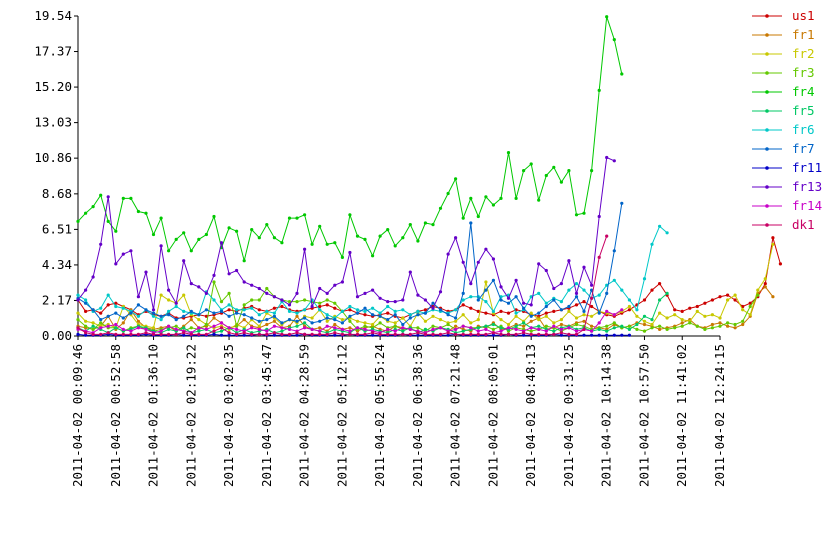 The height and width of the screenshot is (560, 840). What do you see at coordinates (492, 415) in the screenshot?
I see `x-tick-label: 2011-04-02 08:05:01` at bounding box center [492, 415].